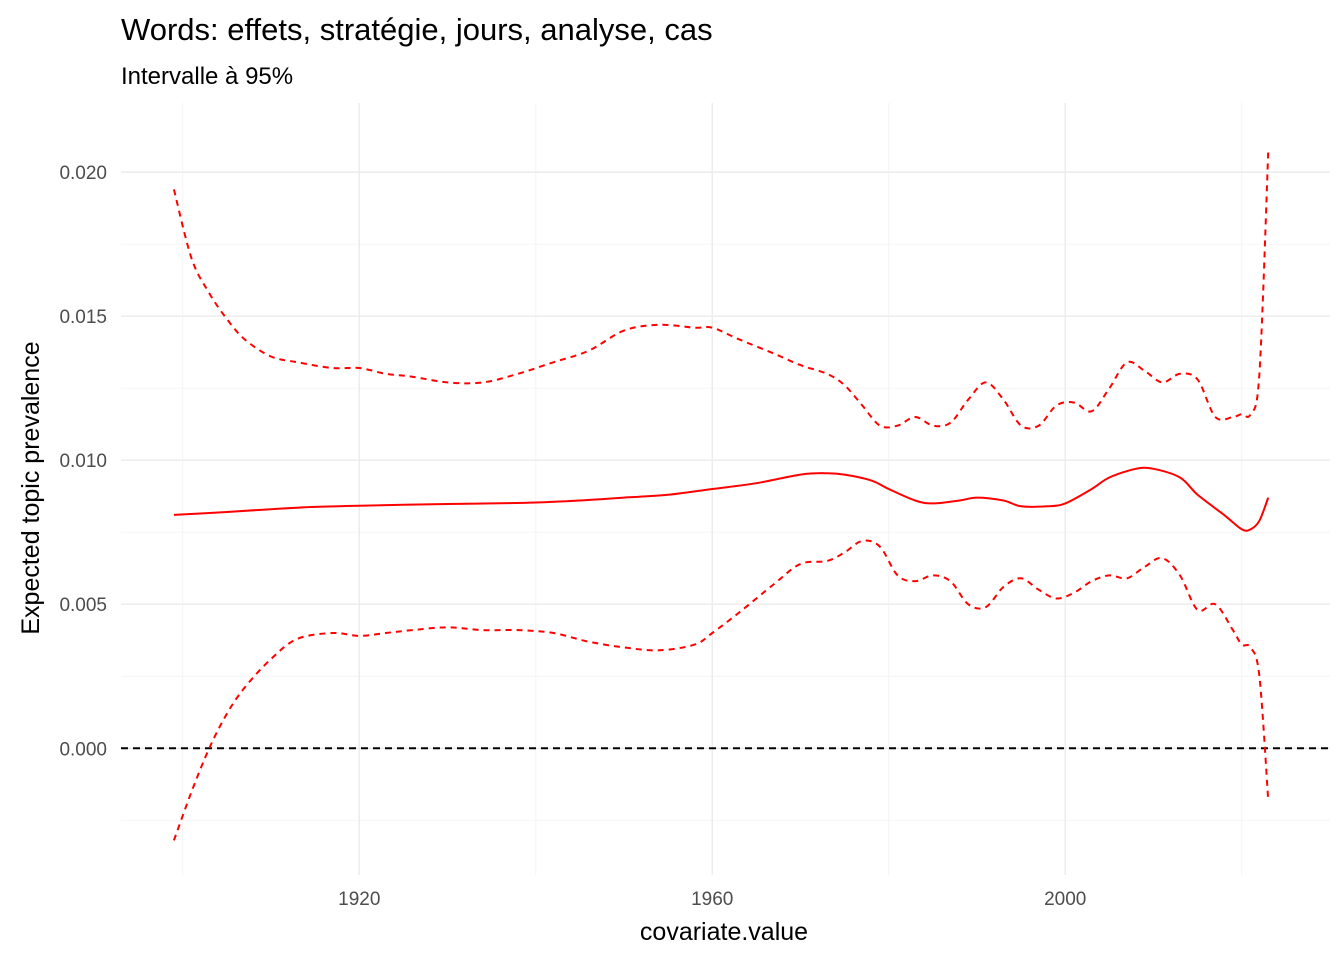 This screenshot has height=960, width=1344. Describe the element at coordinates (207, 76) in the screenshot. I see `chart-subtitle: Intervalle à 95%` at that location.